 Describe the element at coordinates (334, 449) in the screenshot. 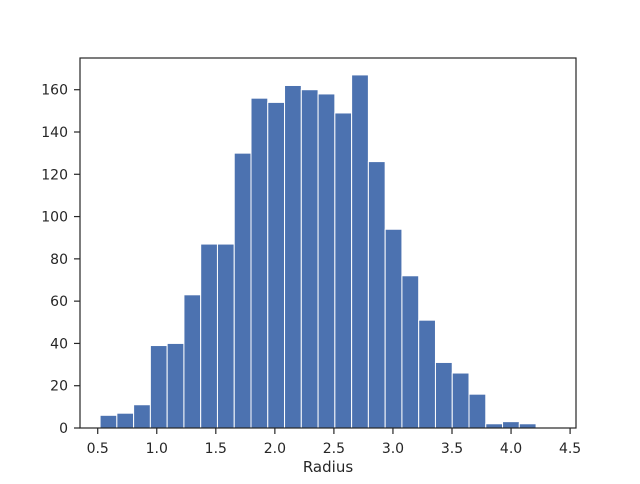

I see `x-tick-label: 2.5` at that location.